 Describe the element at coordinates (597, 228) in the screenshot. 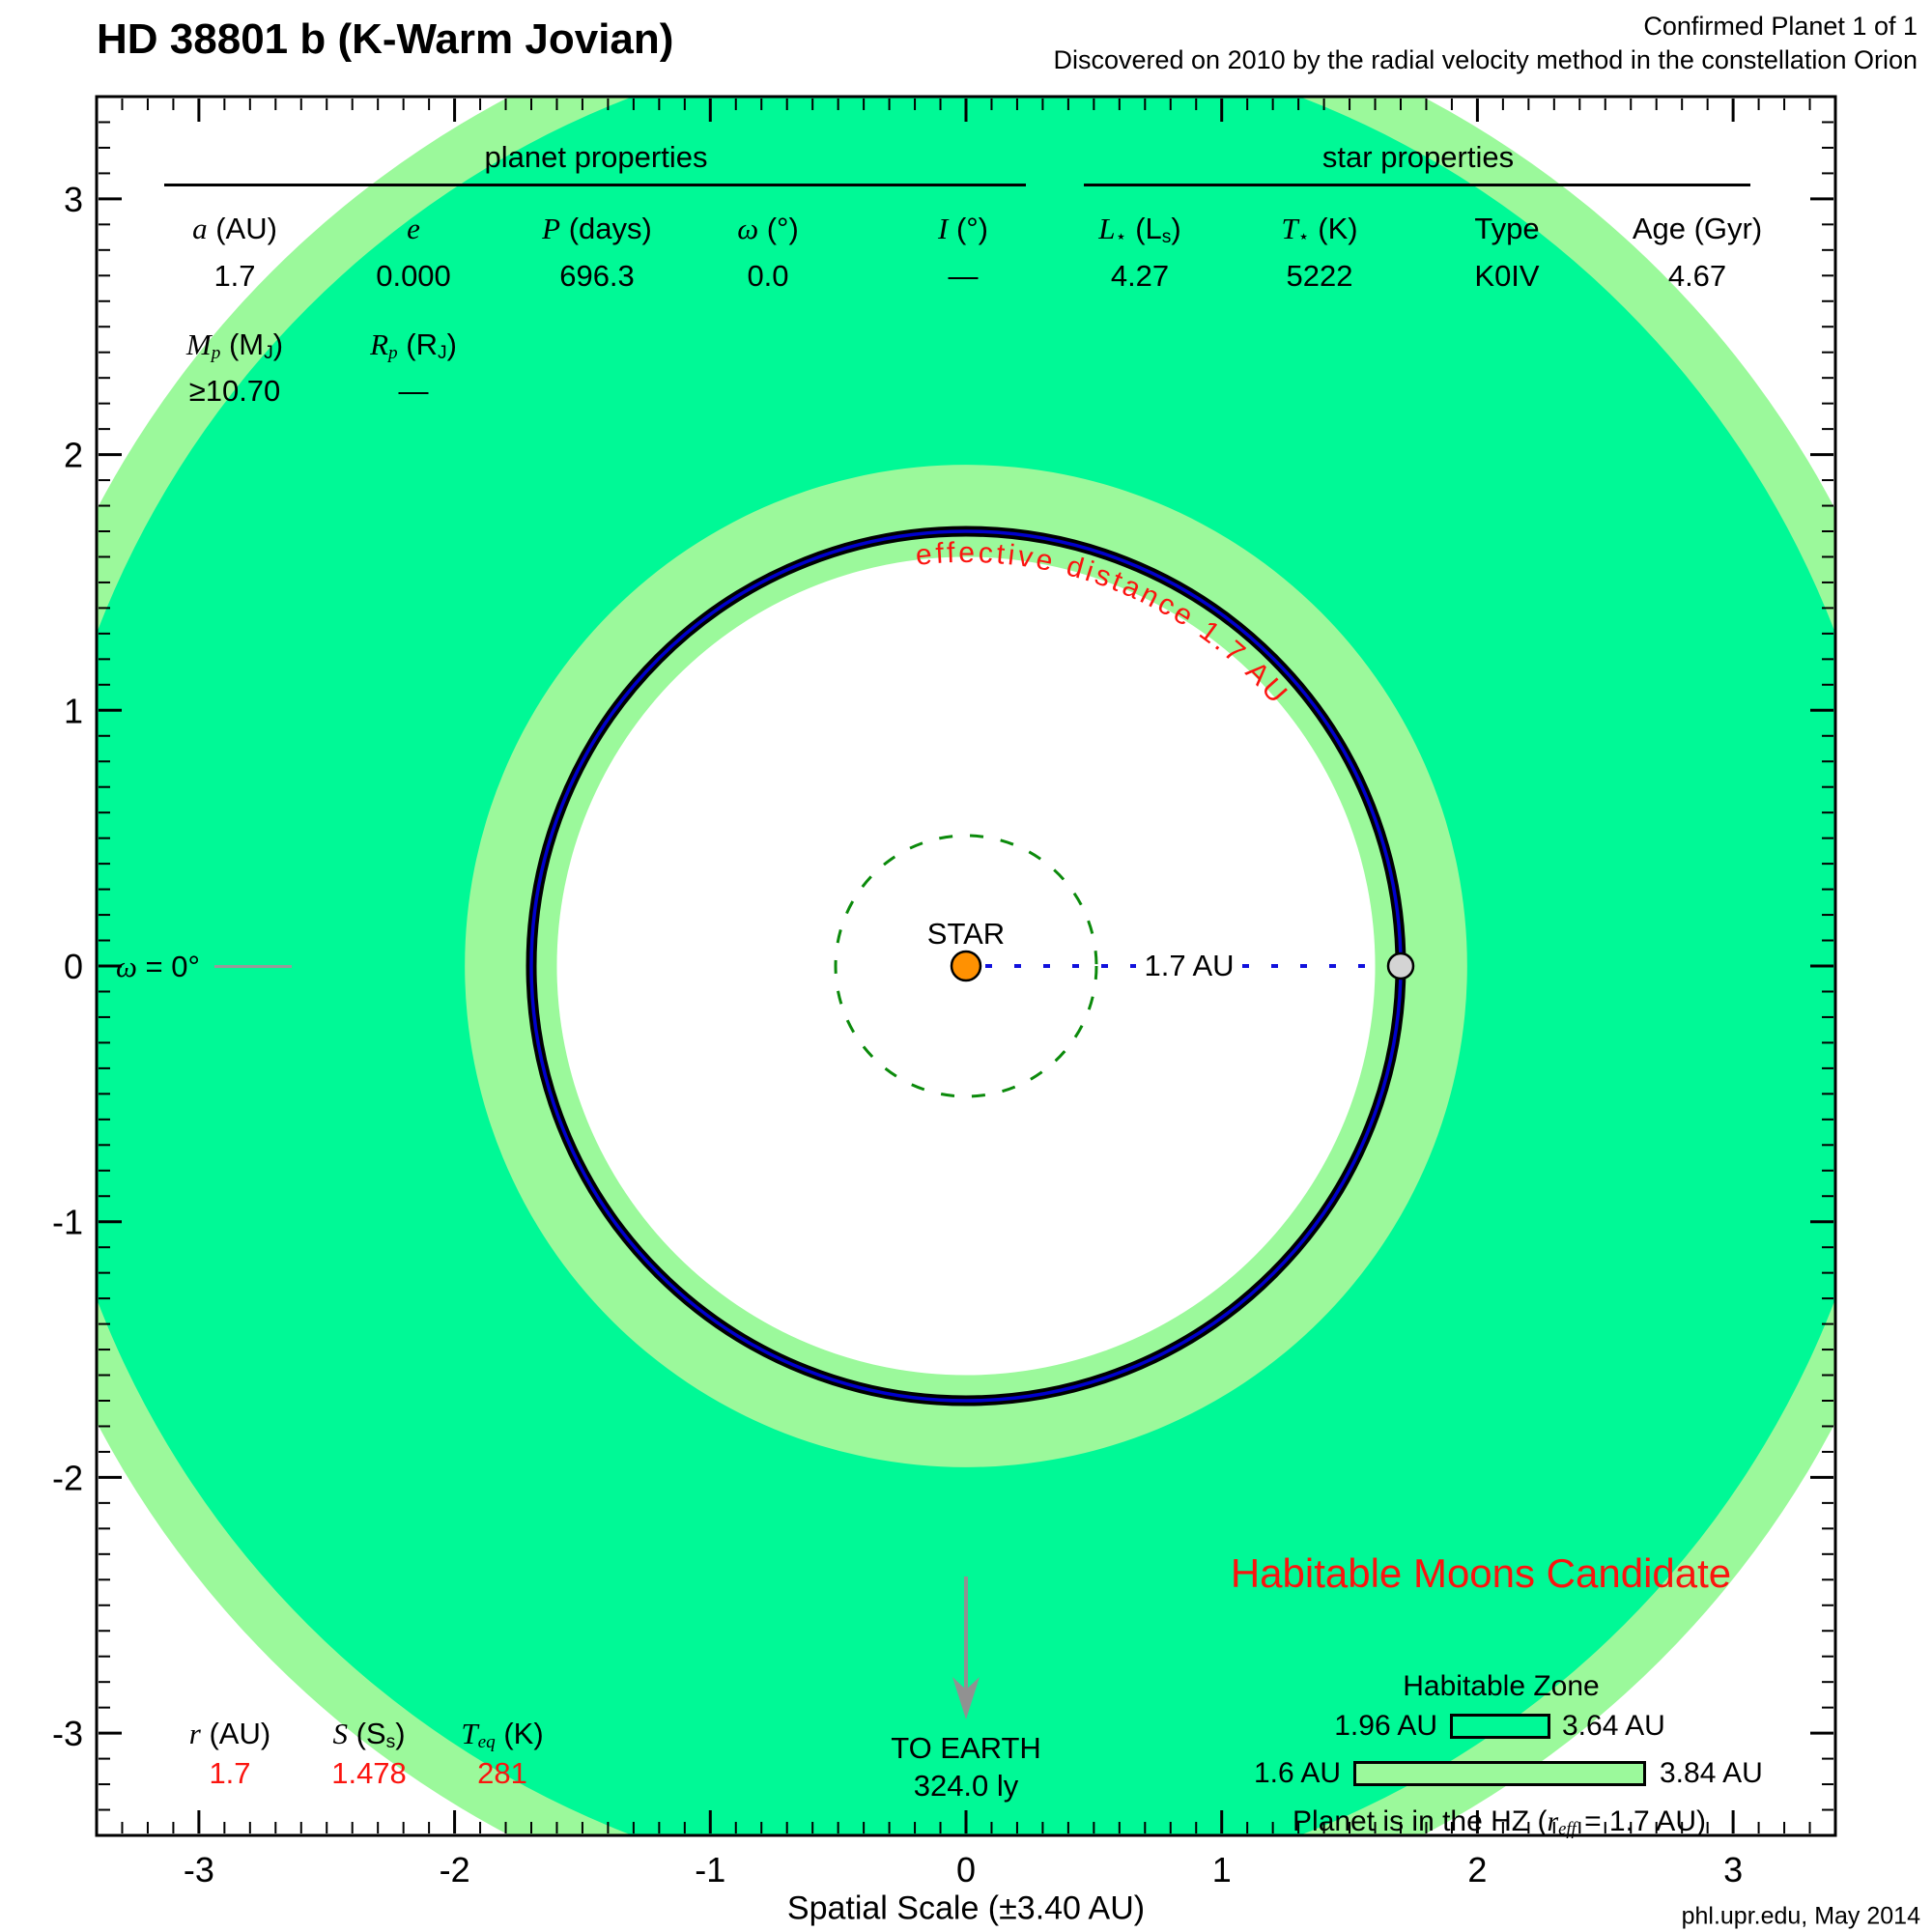

I see `col-header-P: P (days)` at that location.